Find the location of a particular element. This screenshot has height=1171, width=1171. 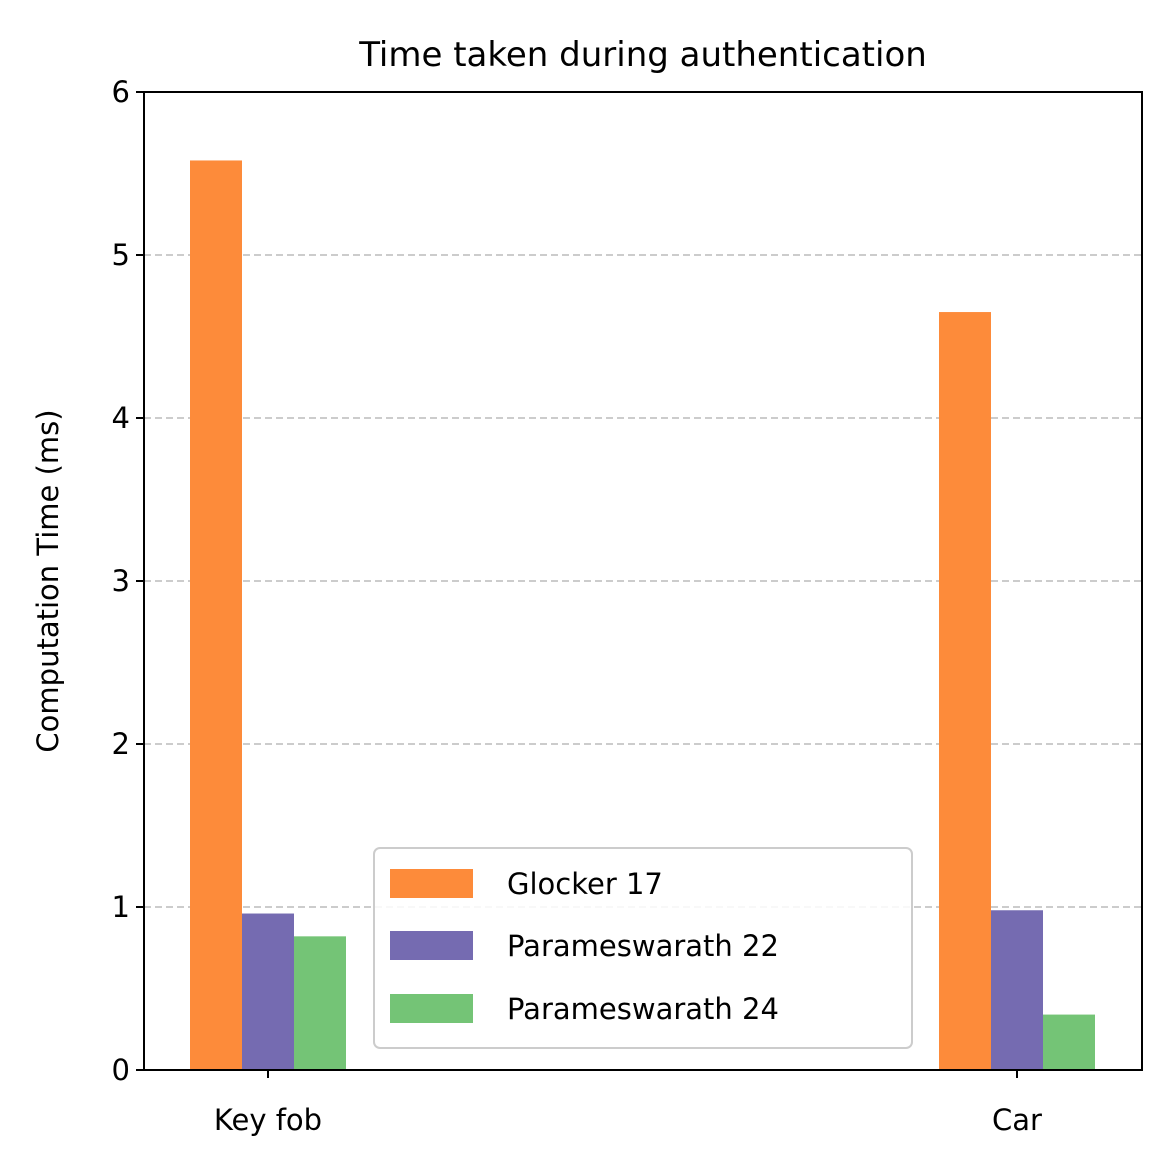

legend-label: Parameswarath 22 is located at coordinates (643, 946).